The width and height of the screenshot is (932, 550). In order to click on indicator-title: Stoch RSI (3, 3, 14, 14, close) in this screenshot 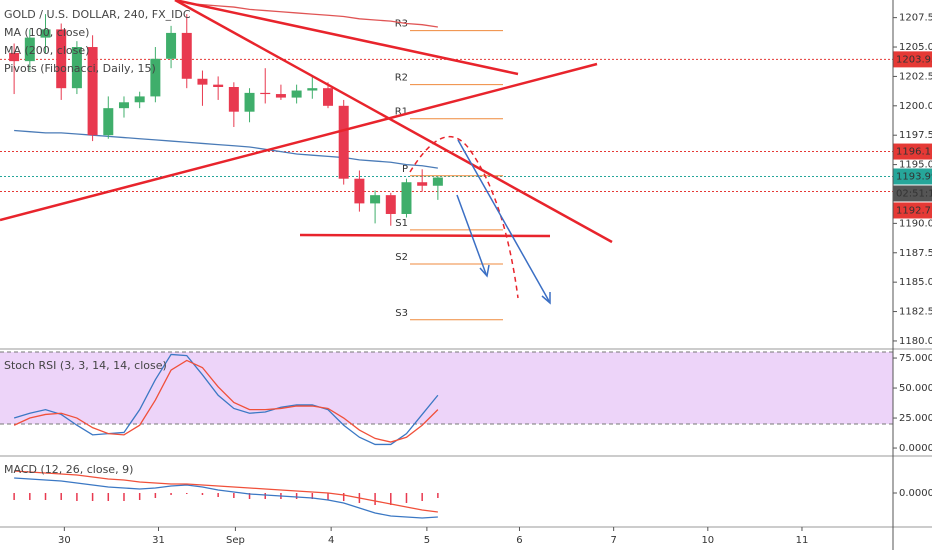, I will do `click(85, 365)`.